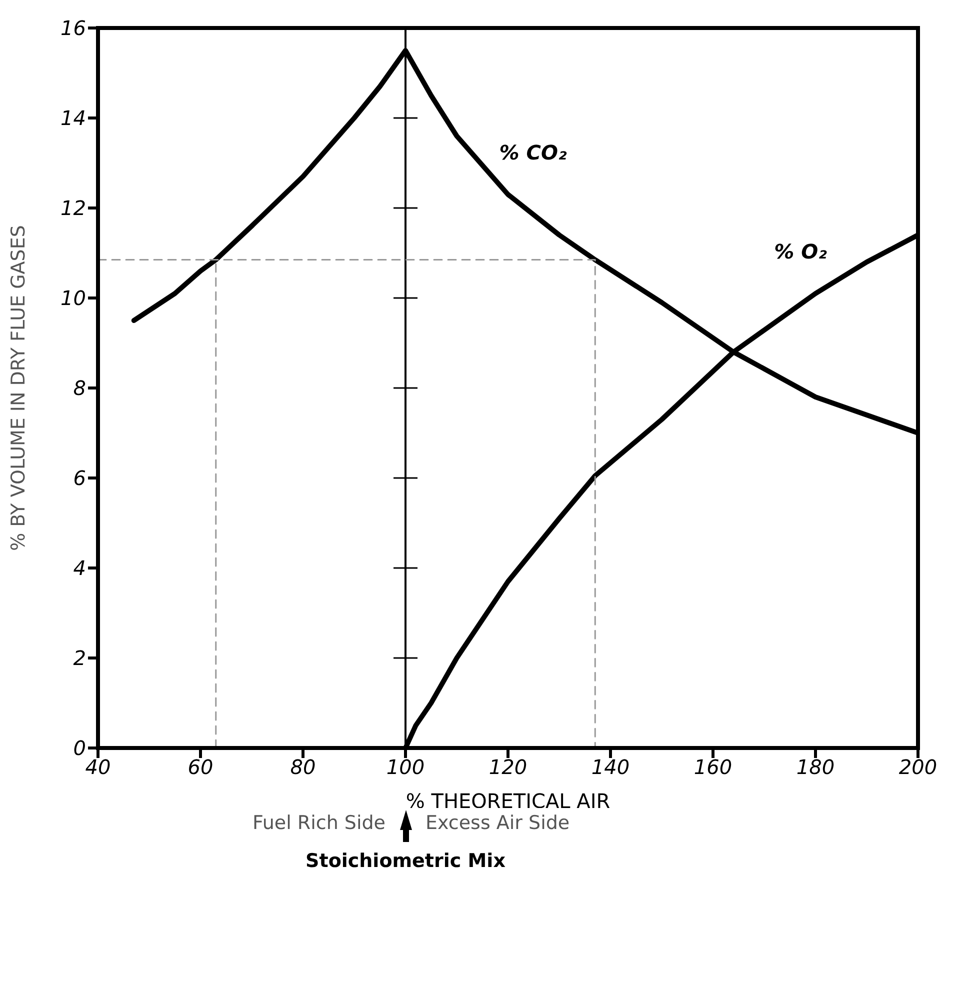 Image resolution: width=966 pixels, height=985 pixels. I want to click on x-tick-label: 160, so click(713, 767).